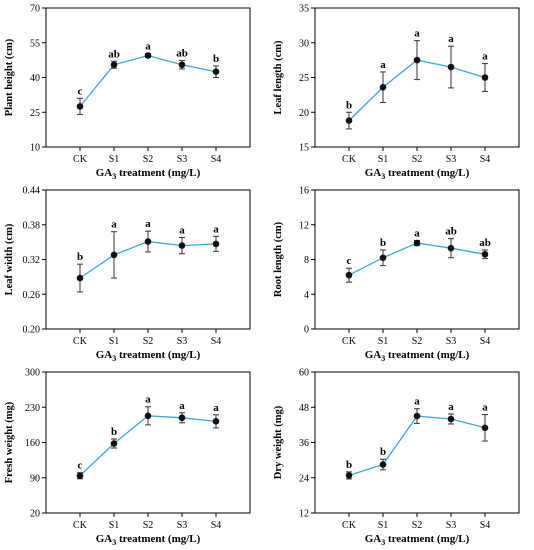  I want to click on y-tick-label: 40, so click(35, 78).